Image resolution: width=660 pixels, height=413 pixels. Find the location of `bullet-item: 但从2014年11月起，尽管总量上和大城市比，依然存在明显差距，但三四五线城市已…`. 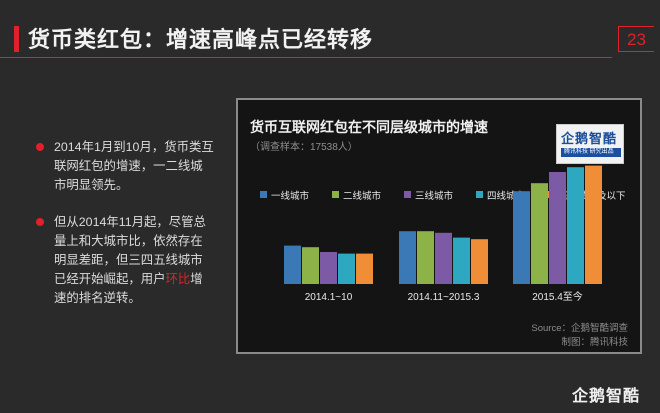

bullet-item: 但从2014年11月起，尽管总量上和大城市比，依然存在明显差距，但三四五线城市已… is located at coordinates (122, 260).